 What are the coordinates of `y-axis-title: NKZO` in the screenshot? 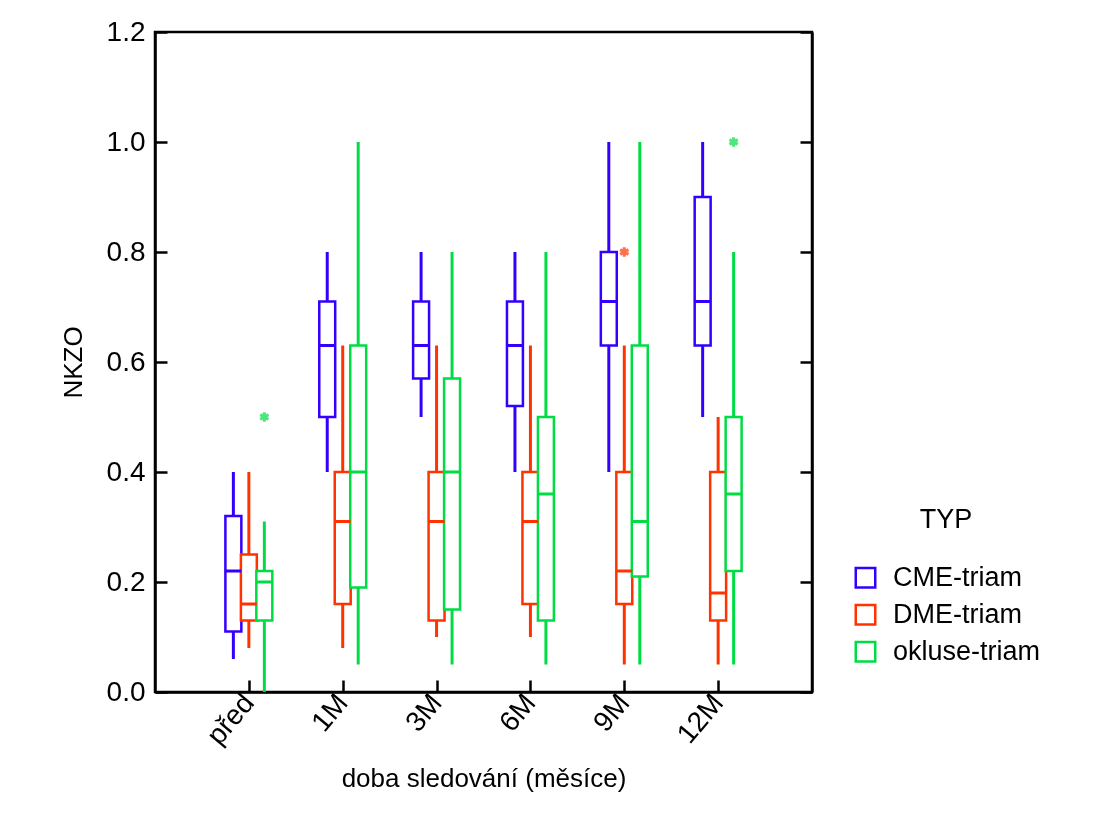 It's located at (72, 362).